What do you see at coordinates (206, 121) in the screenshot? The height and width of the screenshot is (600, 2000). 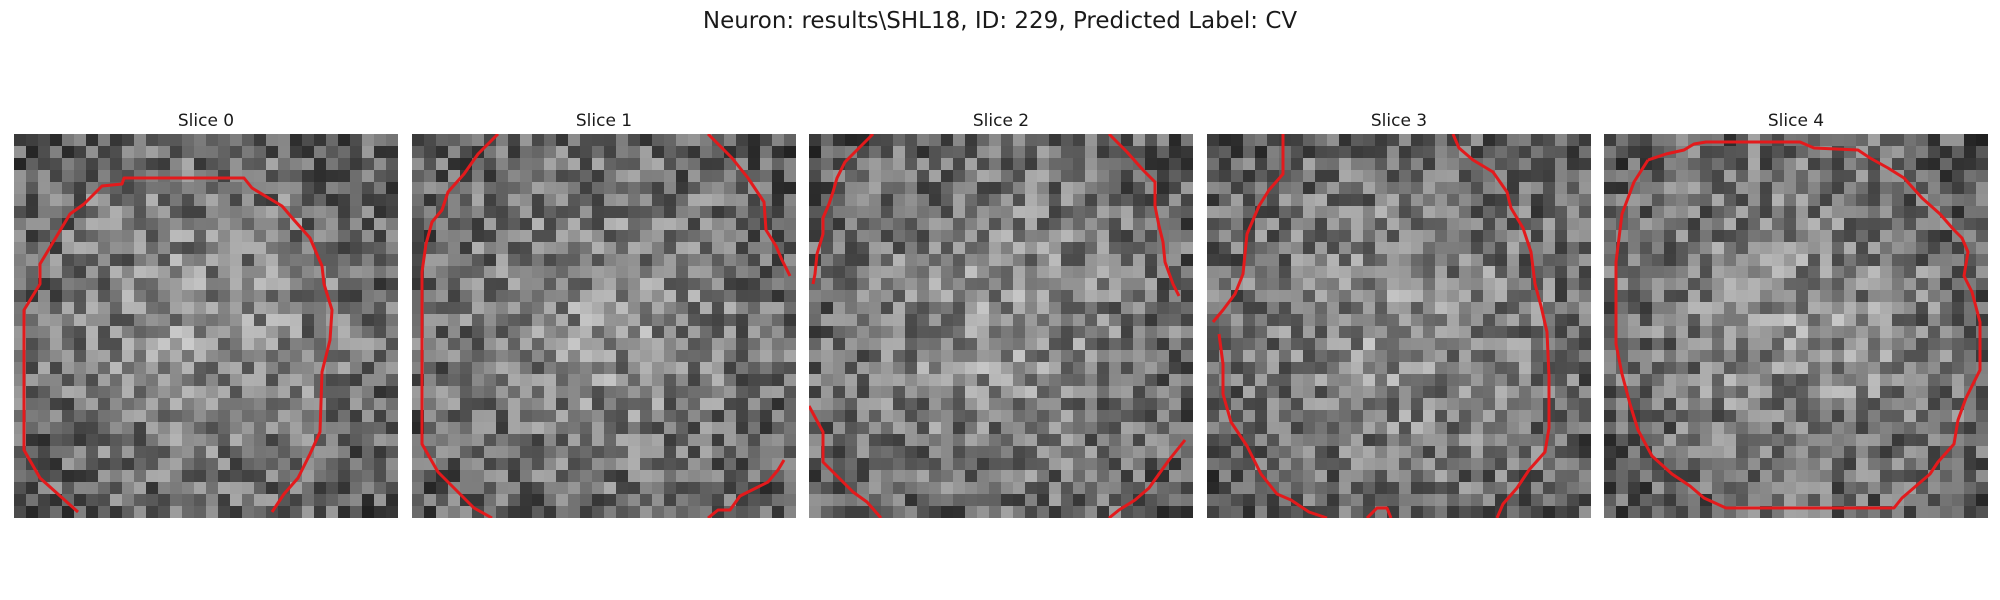 I see `slice-title-0: Slice 0` at bounding box center [206, 121].